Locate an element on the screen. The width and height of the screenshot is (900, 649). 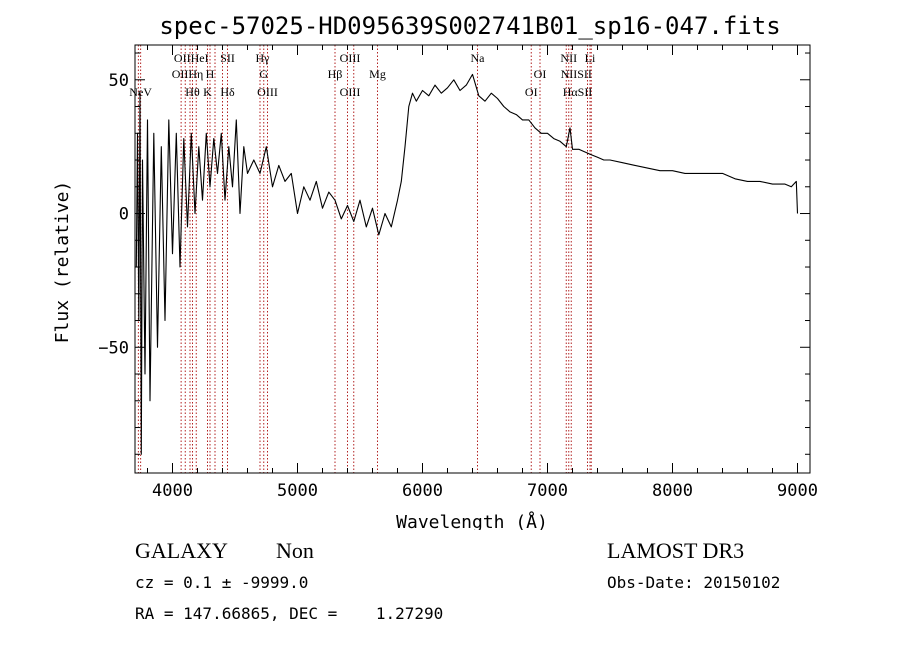
marker-label: OIIHeI is located at coordinates (191, 58).